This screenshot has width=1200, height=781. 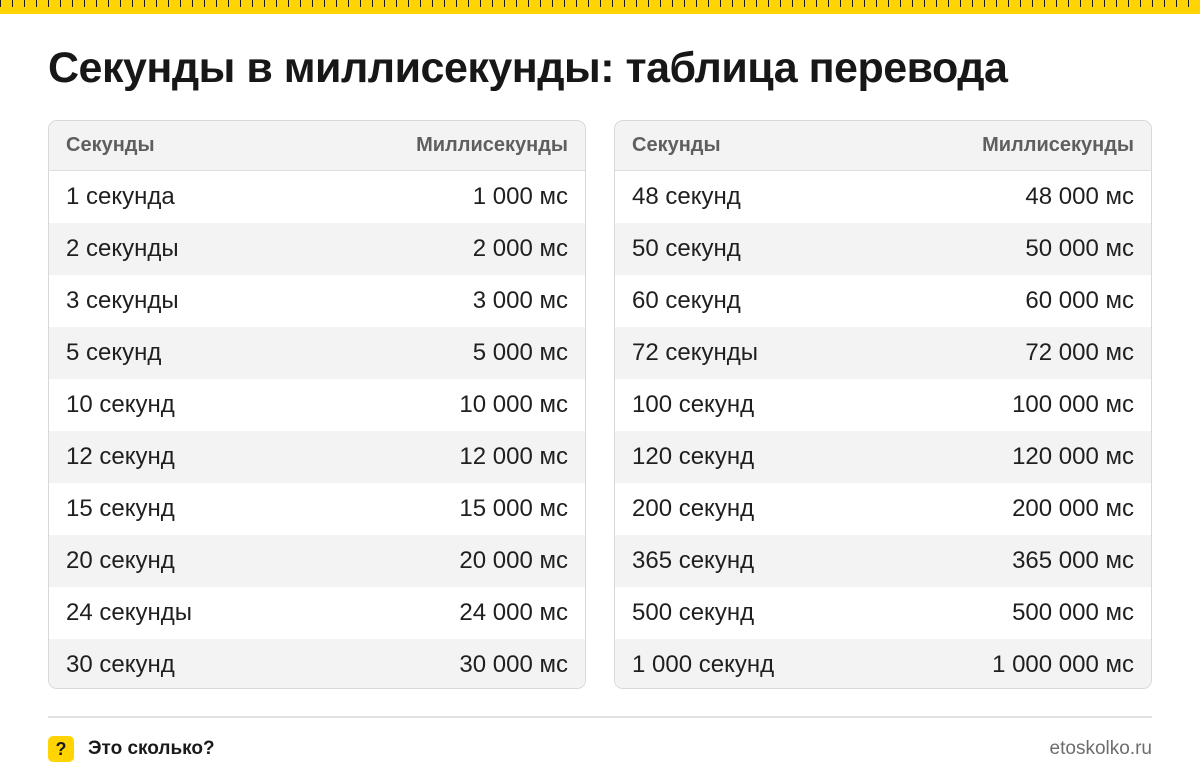 What do you see at coordinates (317, 663) in the screenshot?
I see `table-row: 30 секунд 30 000 мс` at bounding box center [317, 663].